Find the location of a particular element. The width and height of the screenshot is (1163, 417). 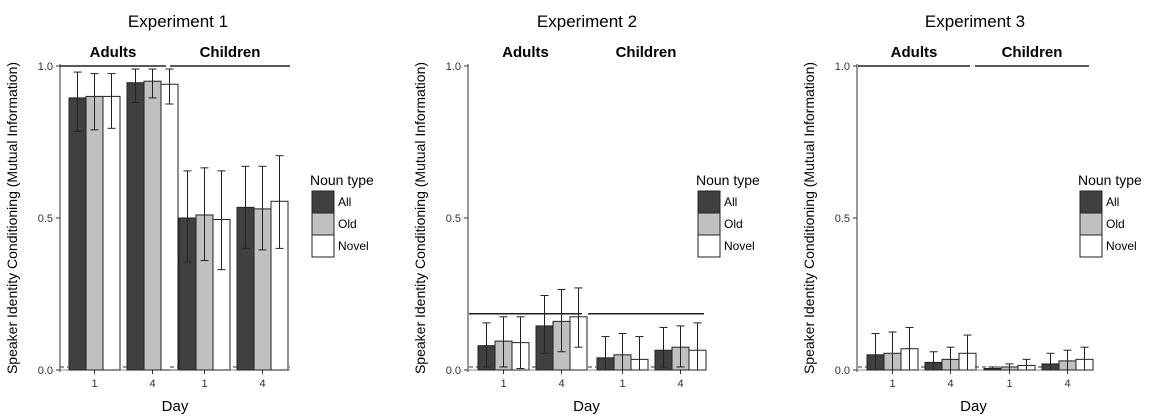

chart-title: Experiment 1 is located at coordinates (178, 21).